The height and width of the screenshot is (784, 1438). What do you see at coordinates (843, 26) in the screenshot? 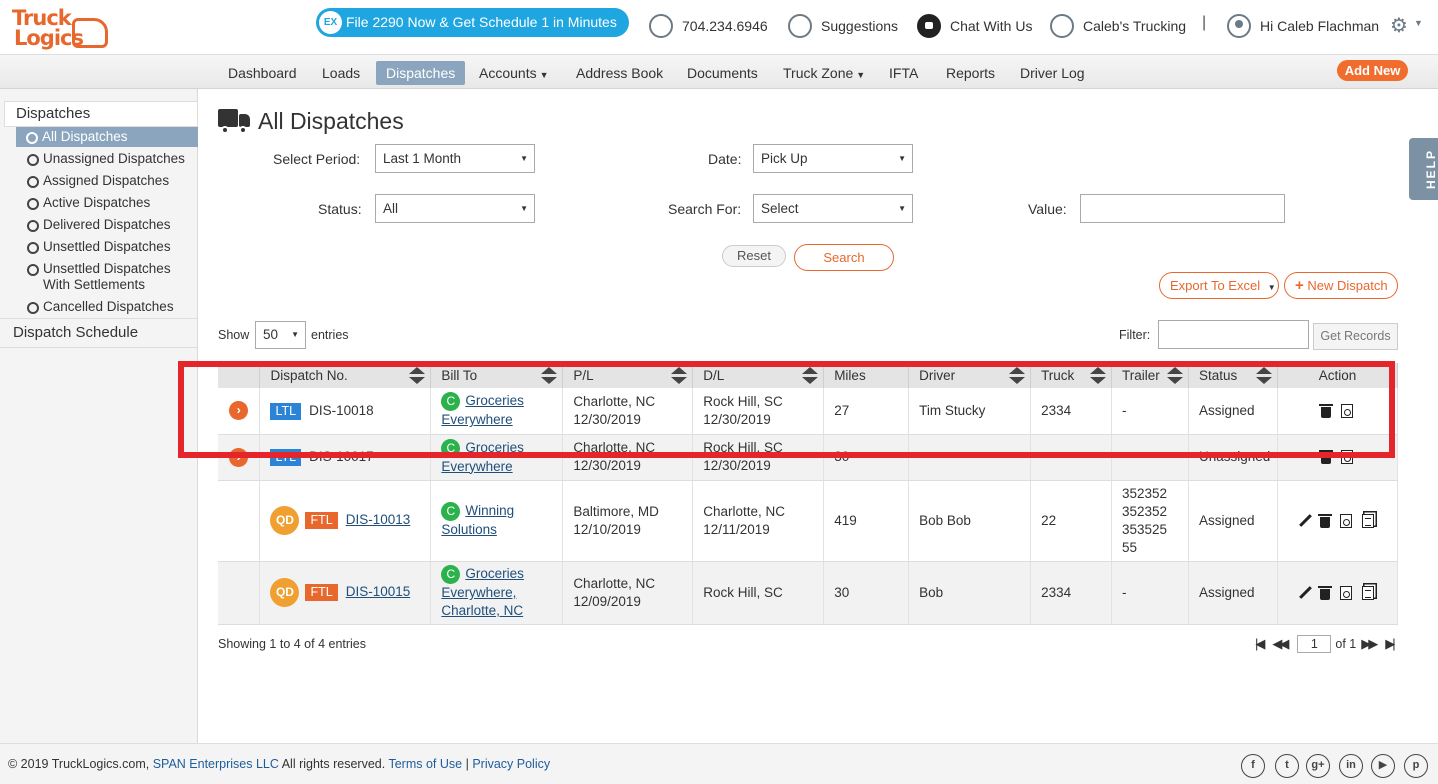
I see `suggestions-link: Suggestions` at bounding box center [843, 26].